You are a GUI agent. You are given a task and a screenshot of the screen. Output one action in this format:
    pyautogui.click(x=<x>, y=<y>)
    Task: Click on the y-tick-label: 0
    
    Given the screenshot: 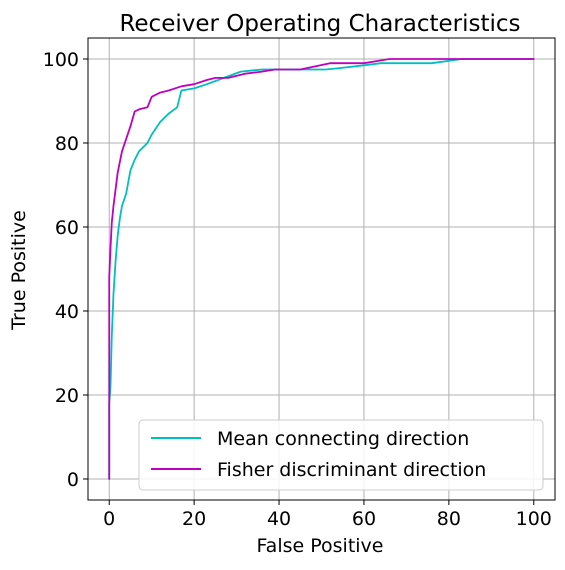 What is the action you would take?
    pyautogui.click(x=73, y=480)
    